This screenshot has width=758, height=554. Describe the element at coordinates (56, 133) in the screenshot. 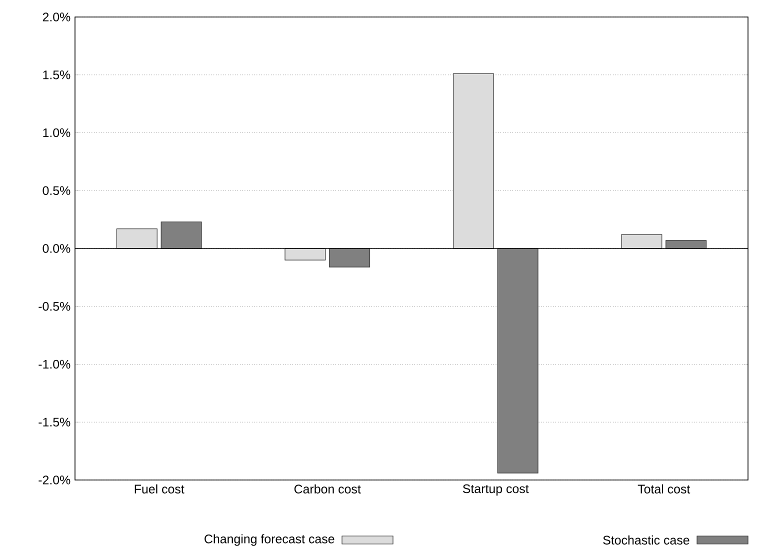

I see `y-tick-label: 1.0%` at that location.